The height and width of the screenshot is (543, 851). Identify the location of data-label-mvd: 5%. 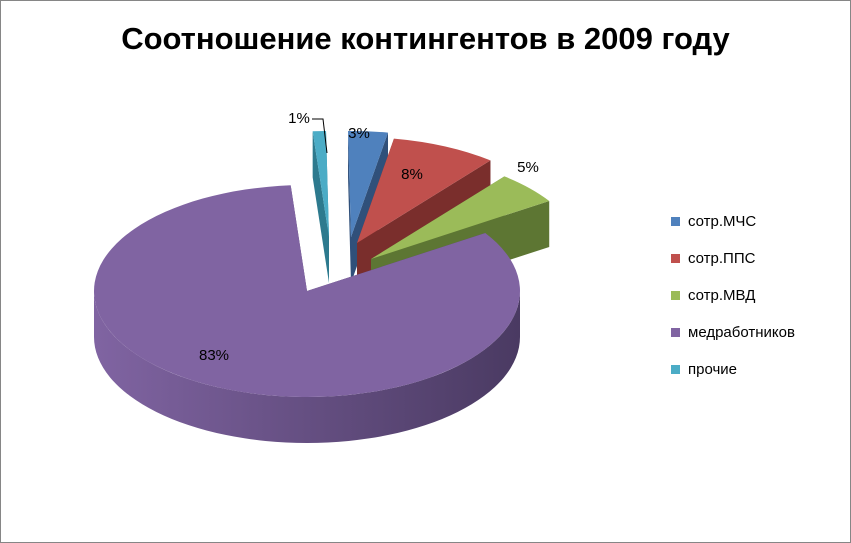
(528, 167).